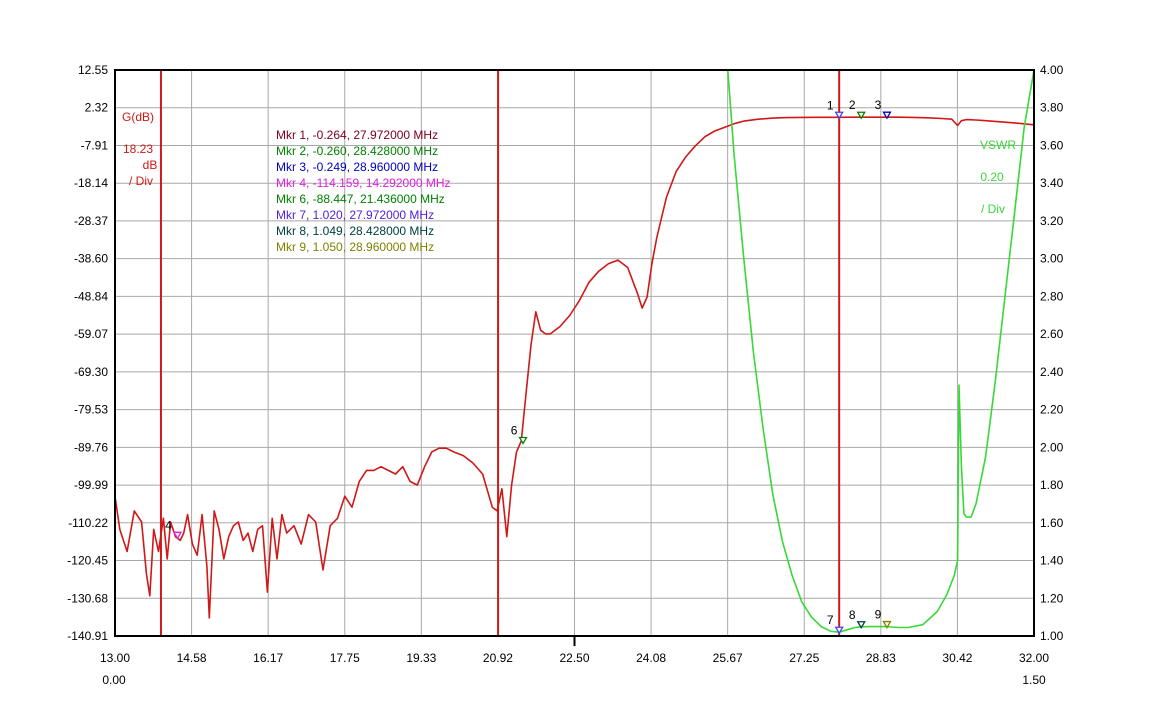 This screenshot has width=1150, height=712. I want to click on marker-label: 8, so click(852, 615).